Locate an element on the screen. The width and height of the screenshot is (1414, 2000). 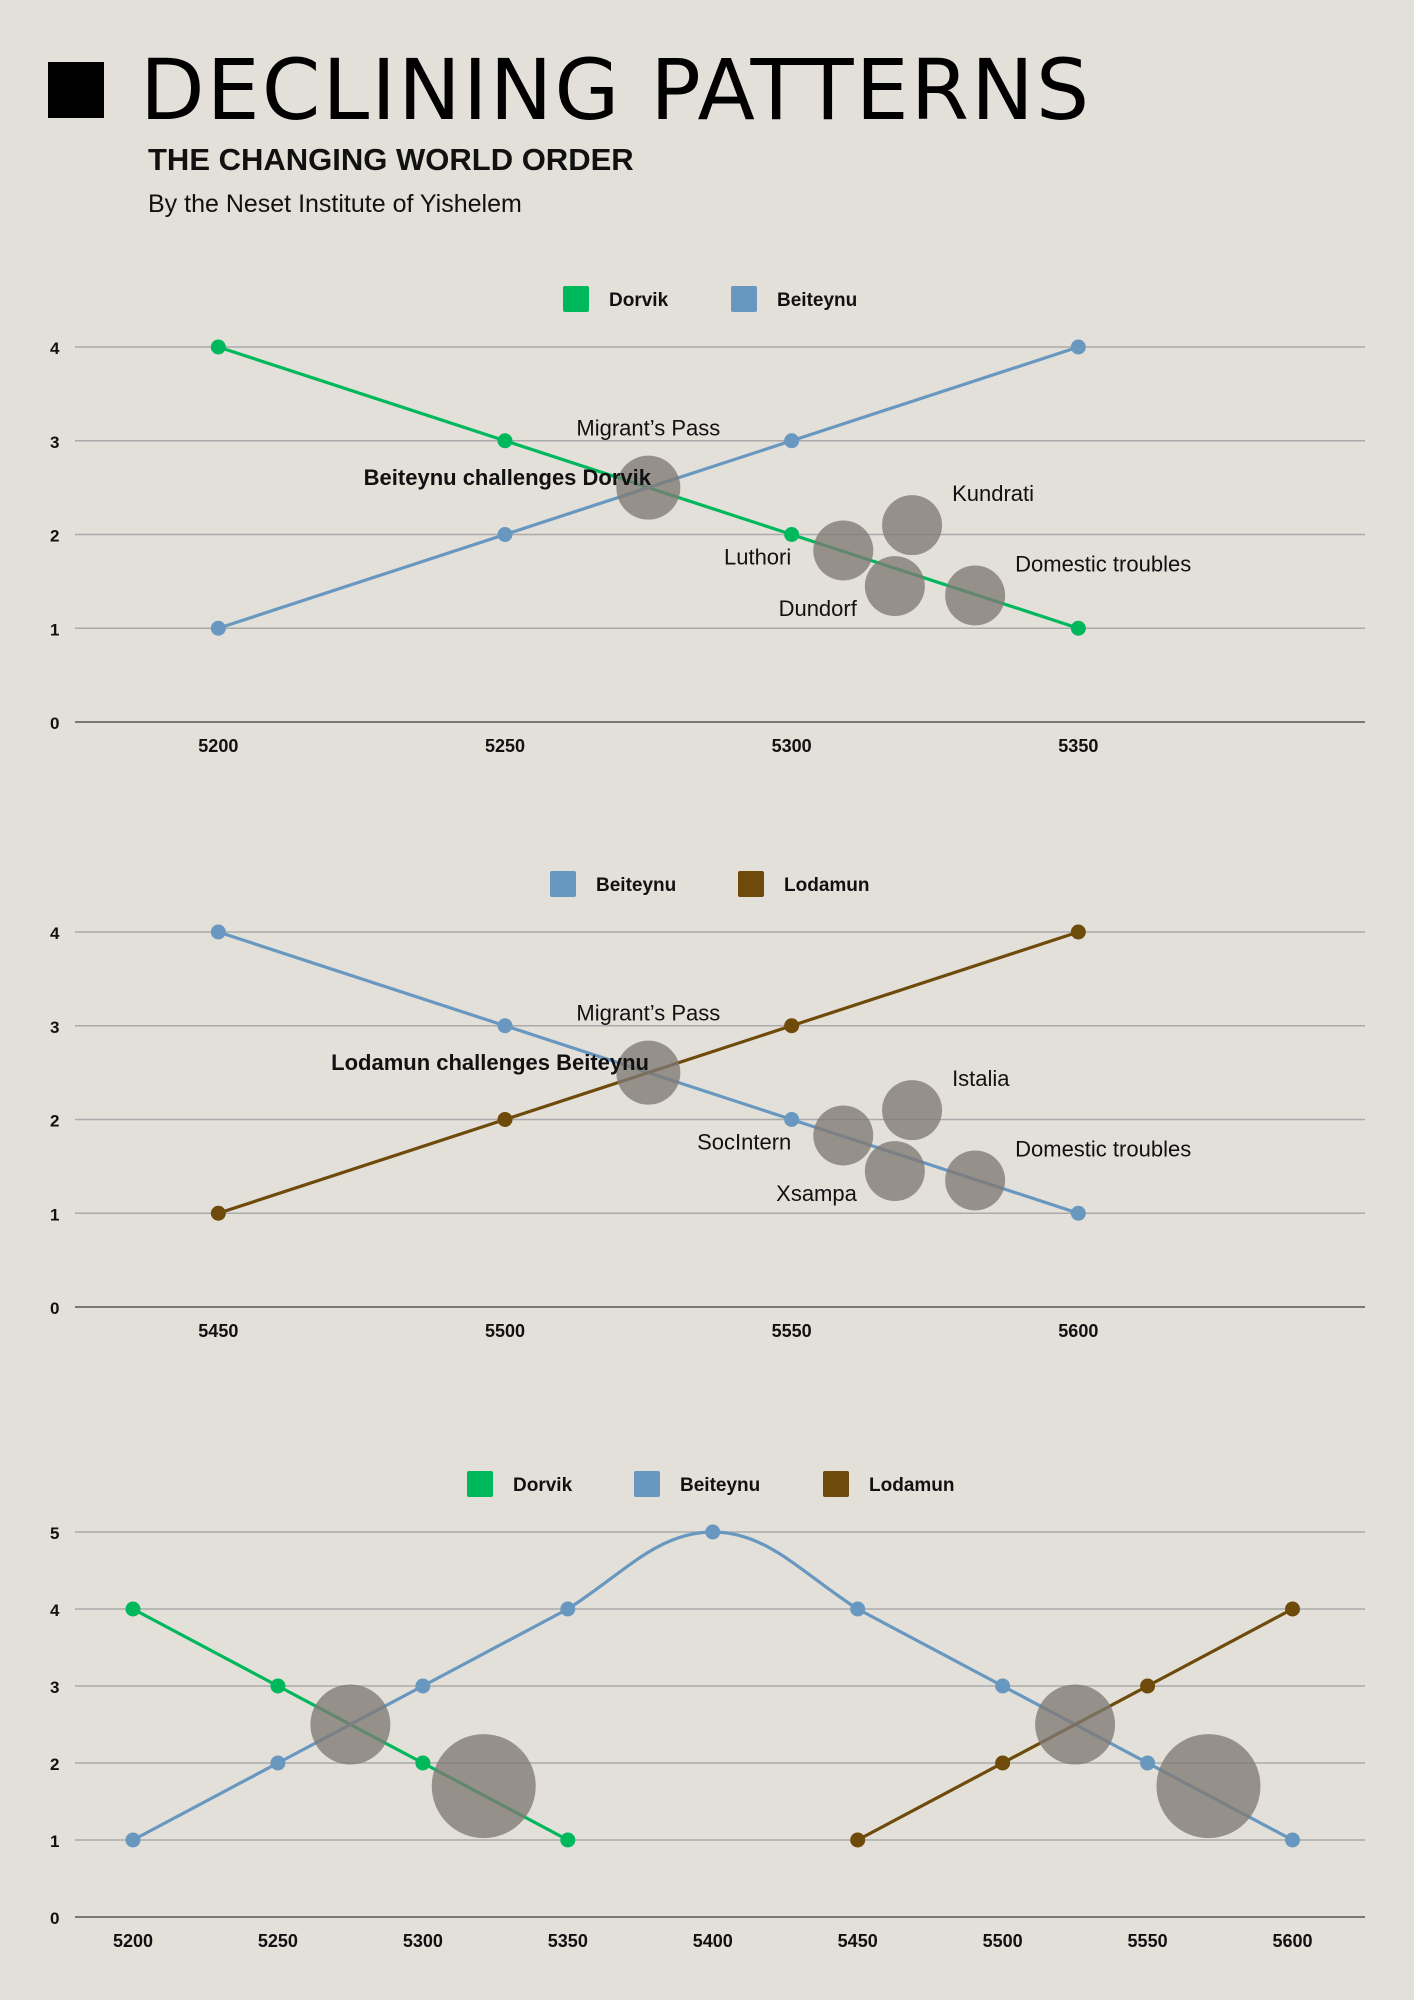
byline: By the Neset Institute of Yishelem is located at coordinates (335, 204).